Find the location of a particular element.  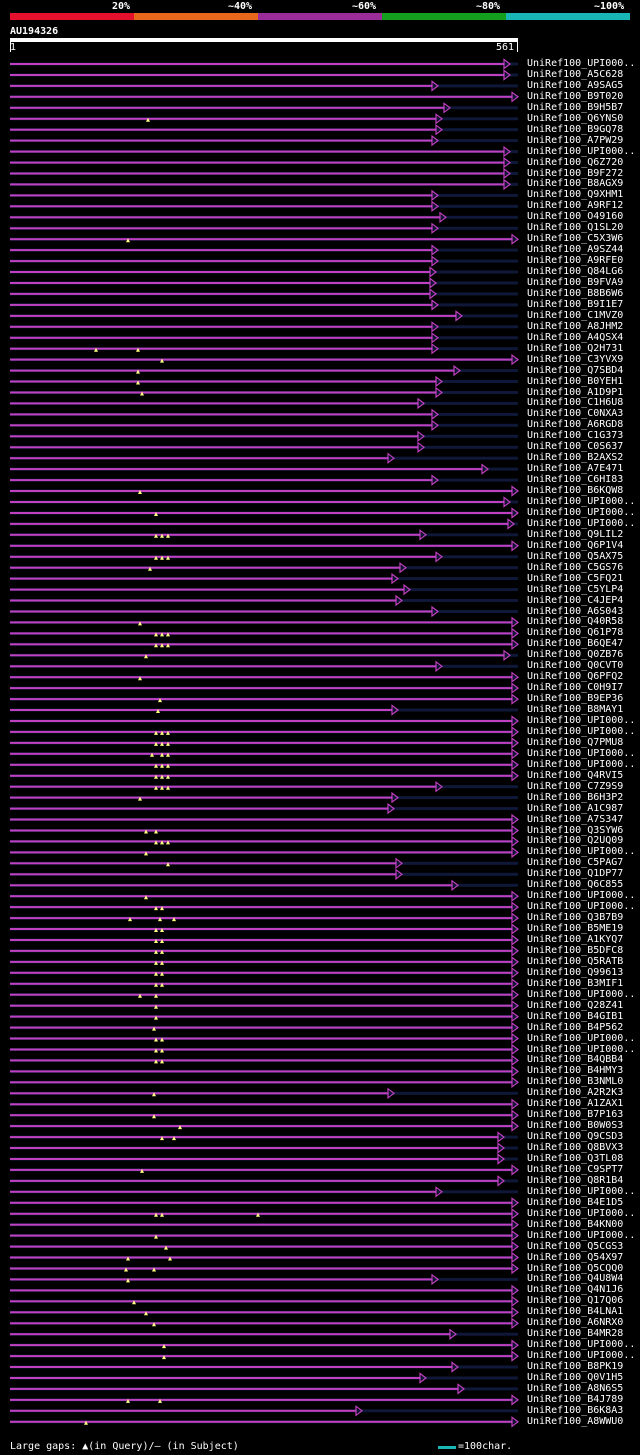

hit-label: UniRef100_B5DFC8 is located at coordinates (575, 950).